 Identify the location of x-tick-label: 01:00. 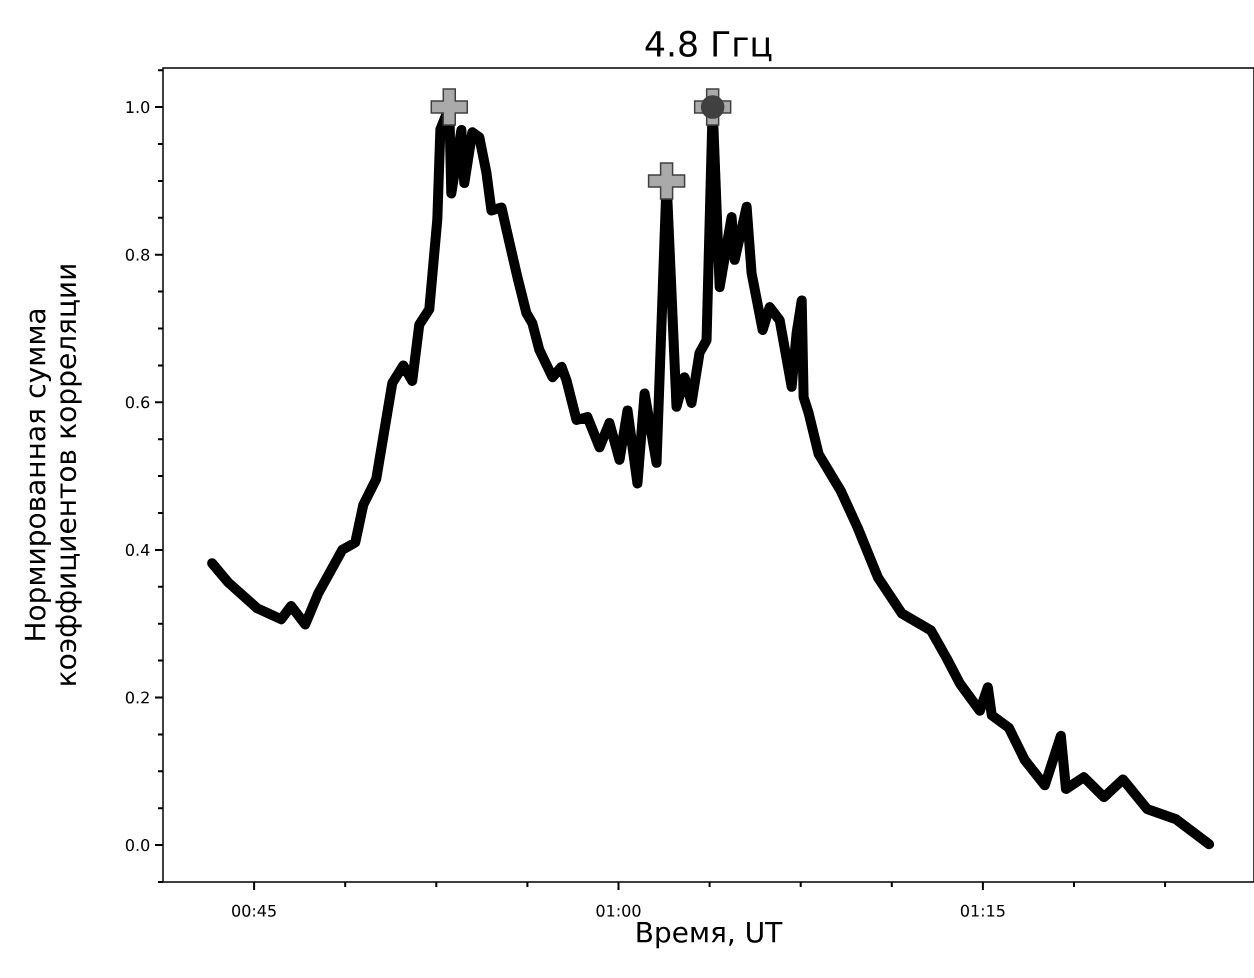
(618, 910).